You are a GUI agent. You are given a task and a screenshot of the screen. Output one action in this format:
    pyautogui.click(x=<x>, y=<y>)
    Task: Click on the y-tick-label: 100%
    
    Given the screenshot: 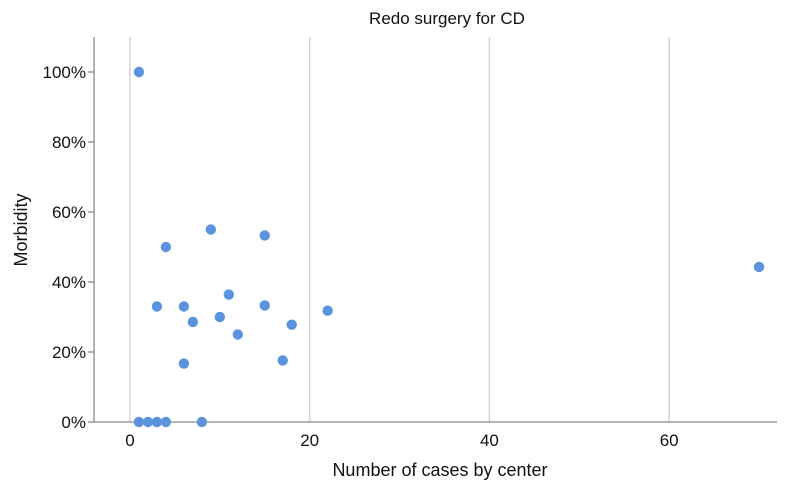 What is the action you would take?
    pyautogui.click(x=64, y=72)
    